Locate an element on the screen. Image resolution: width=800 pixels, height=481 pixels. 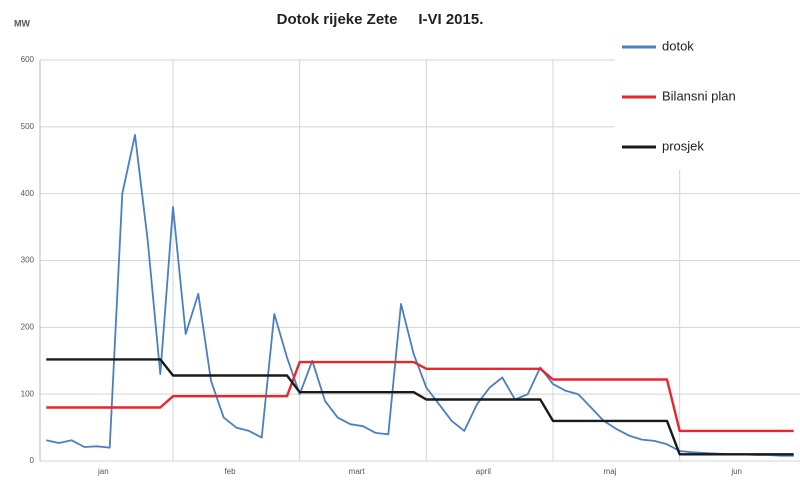
legend-label: dotok is located at coordinates (678, 45).